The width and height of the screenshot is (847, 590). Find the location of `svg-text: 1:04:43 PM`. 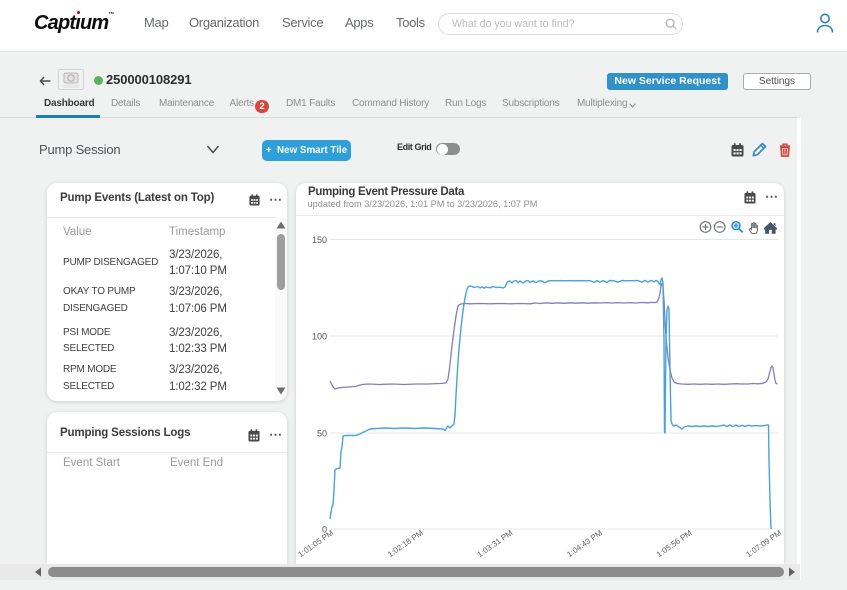

svg-text: 1:04:43 PM is located at coordinates (584, 543).